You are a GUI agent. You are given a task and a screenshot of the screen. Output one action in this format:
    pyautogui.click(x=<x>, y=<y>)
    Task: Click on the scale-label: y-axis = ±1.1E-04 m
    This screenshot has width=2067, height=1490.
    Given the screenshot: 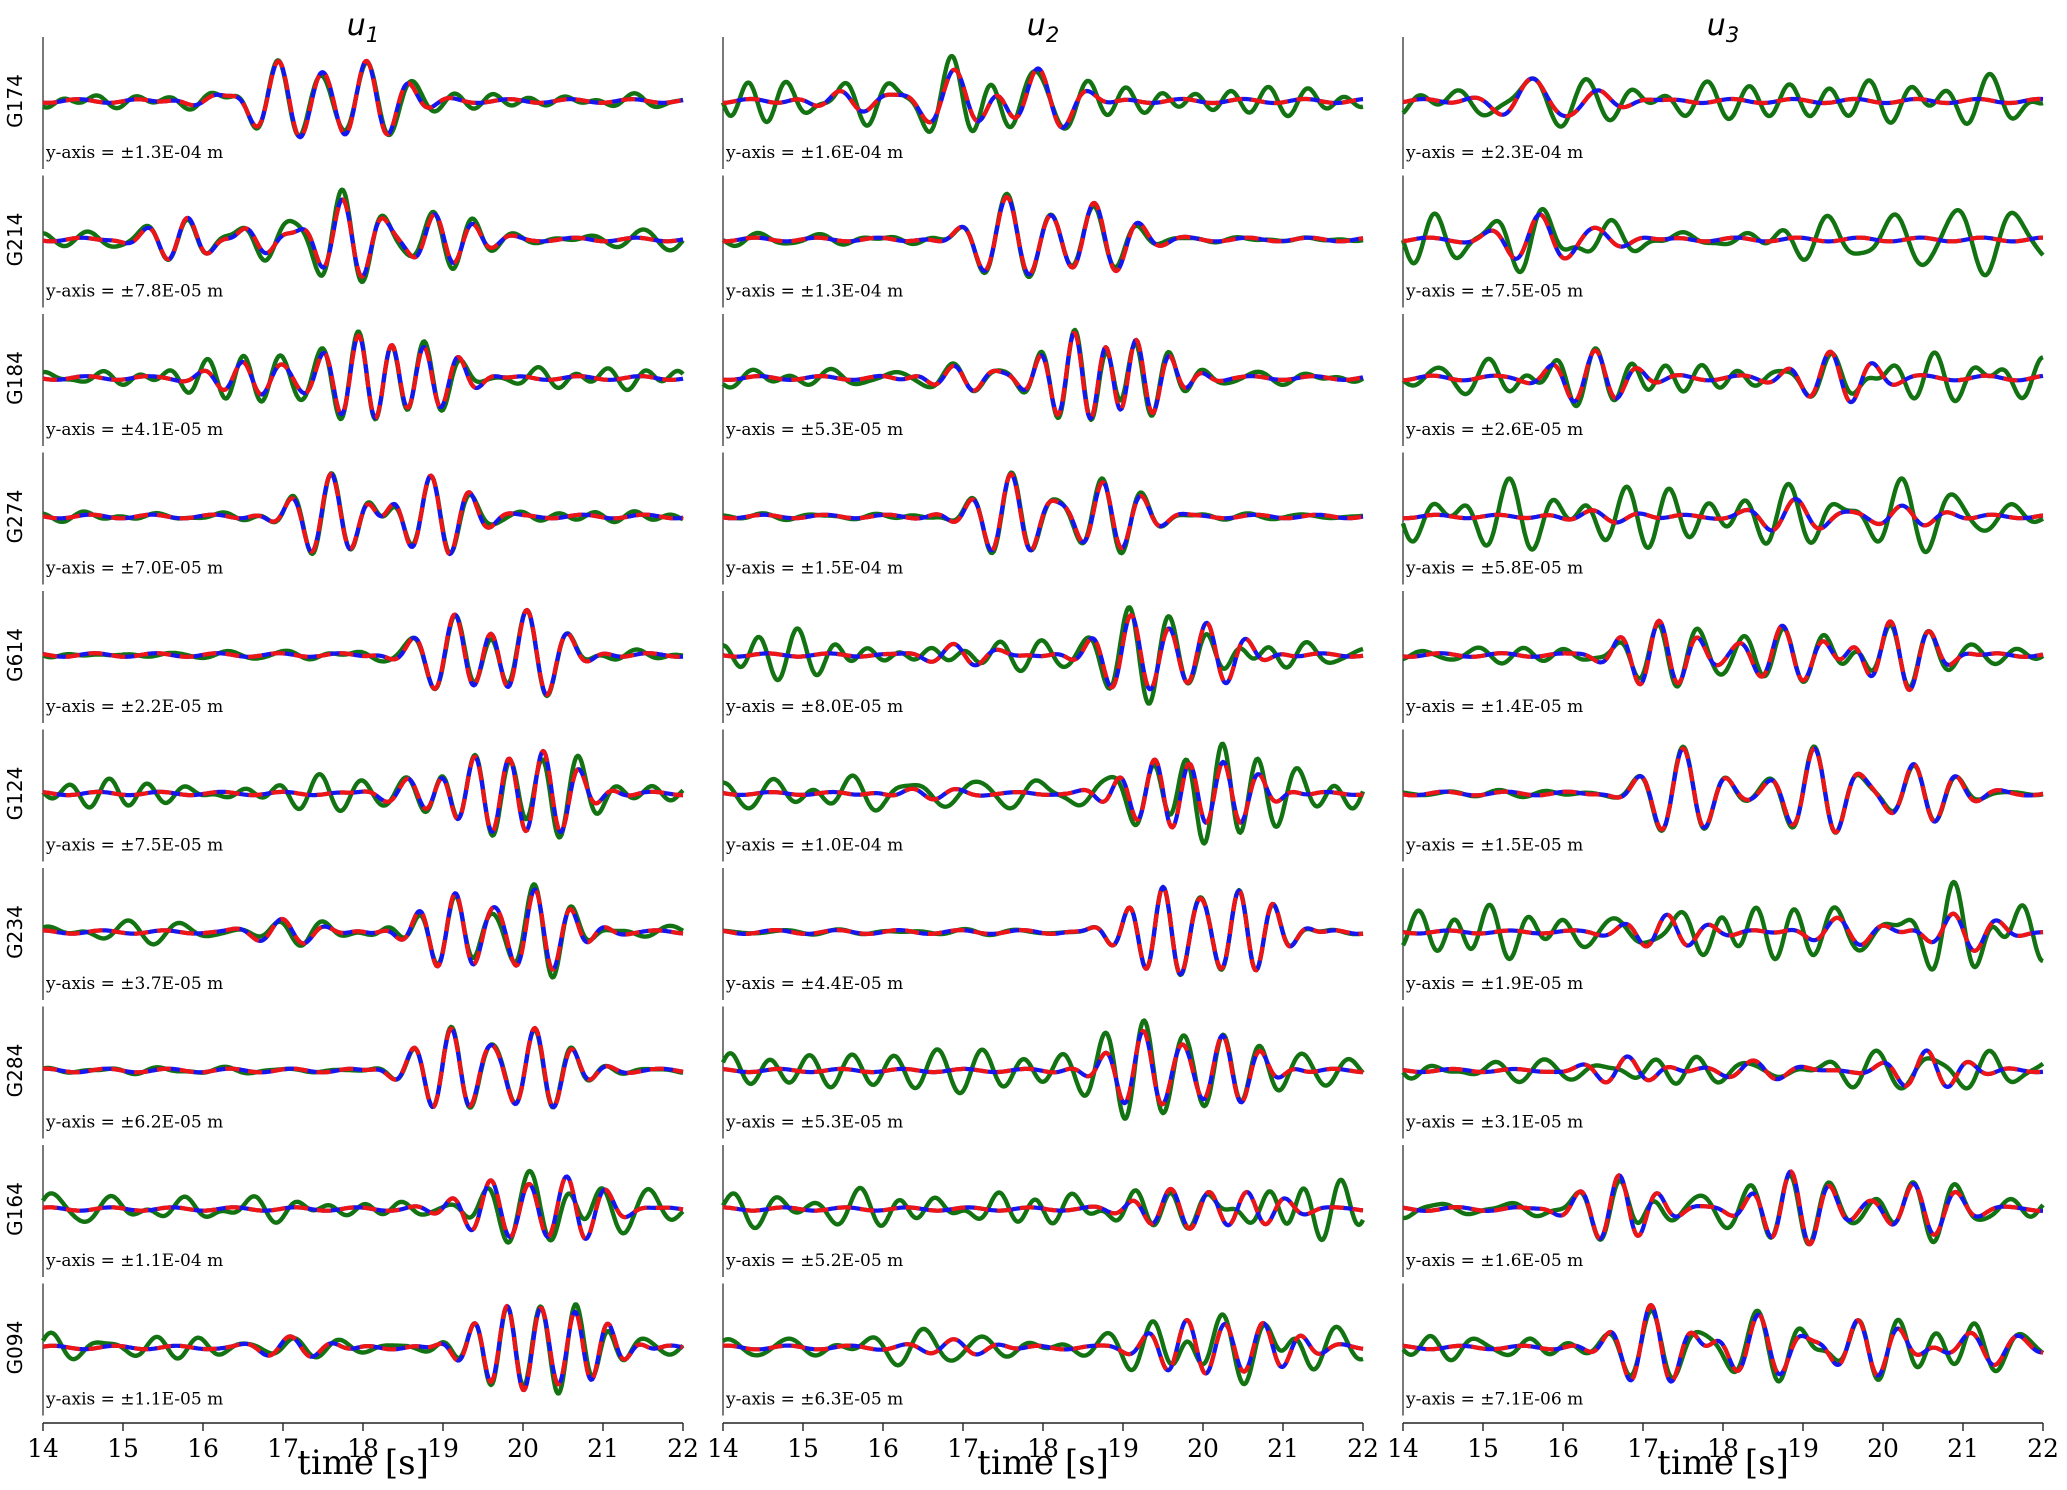 What is the action you would take?
    pyautogui.click(x=134, y=1261)
    